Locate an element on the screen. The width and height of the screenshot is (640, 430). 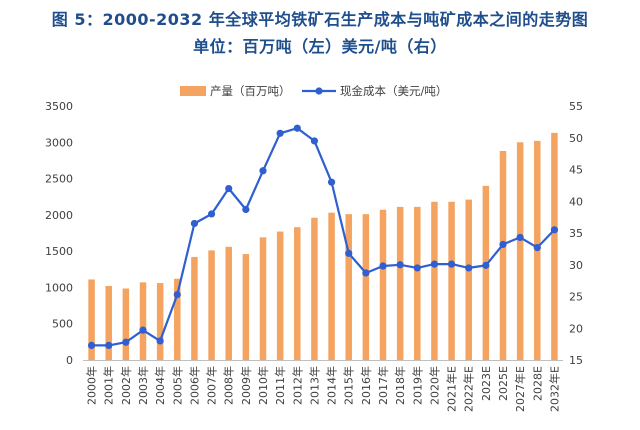
x-tick-label: 2021年E is located at coordinates (452, 389).